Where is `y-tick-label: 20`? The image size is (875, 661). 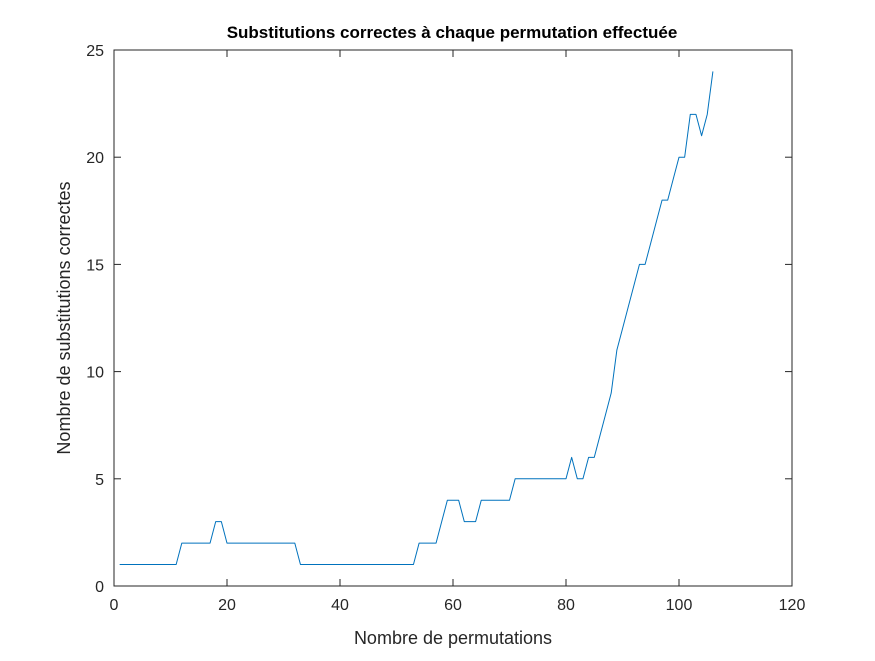 y-tick-label: 20 is located at coordinates (95, 158).